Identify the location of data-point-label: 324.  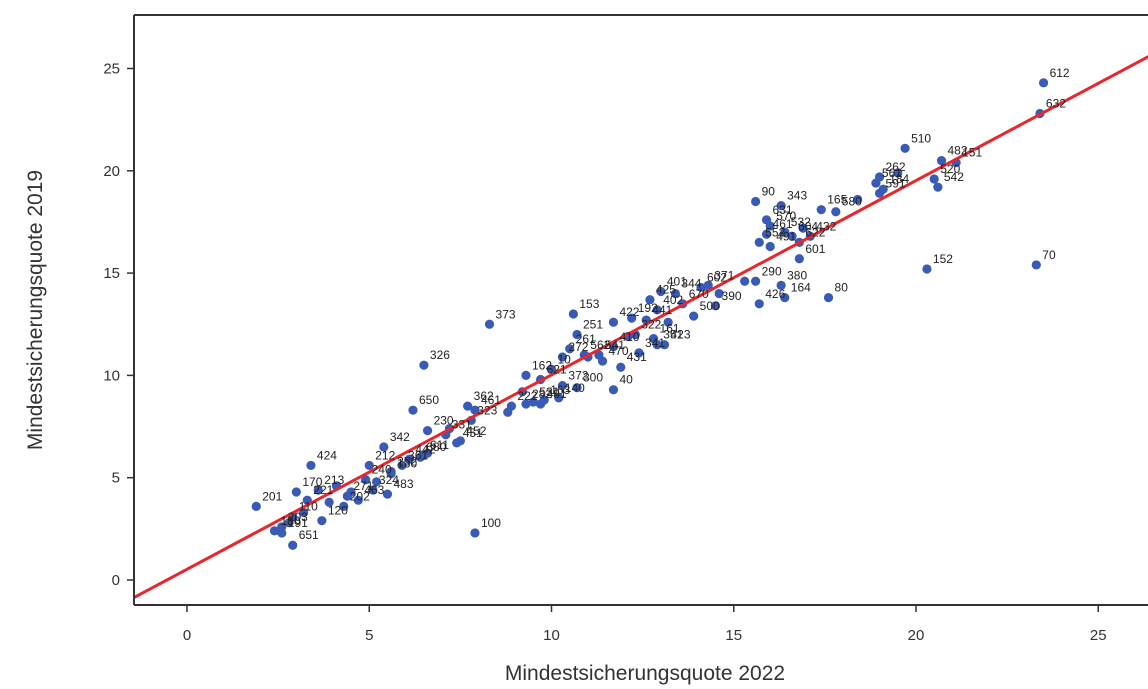
(389, 480).